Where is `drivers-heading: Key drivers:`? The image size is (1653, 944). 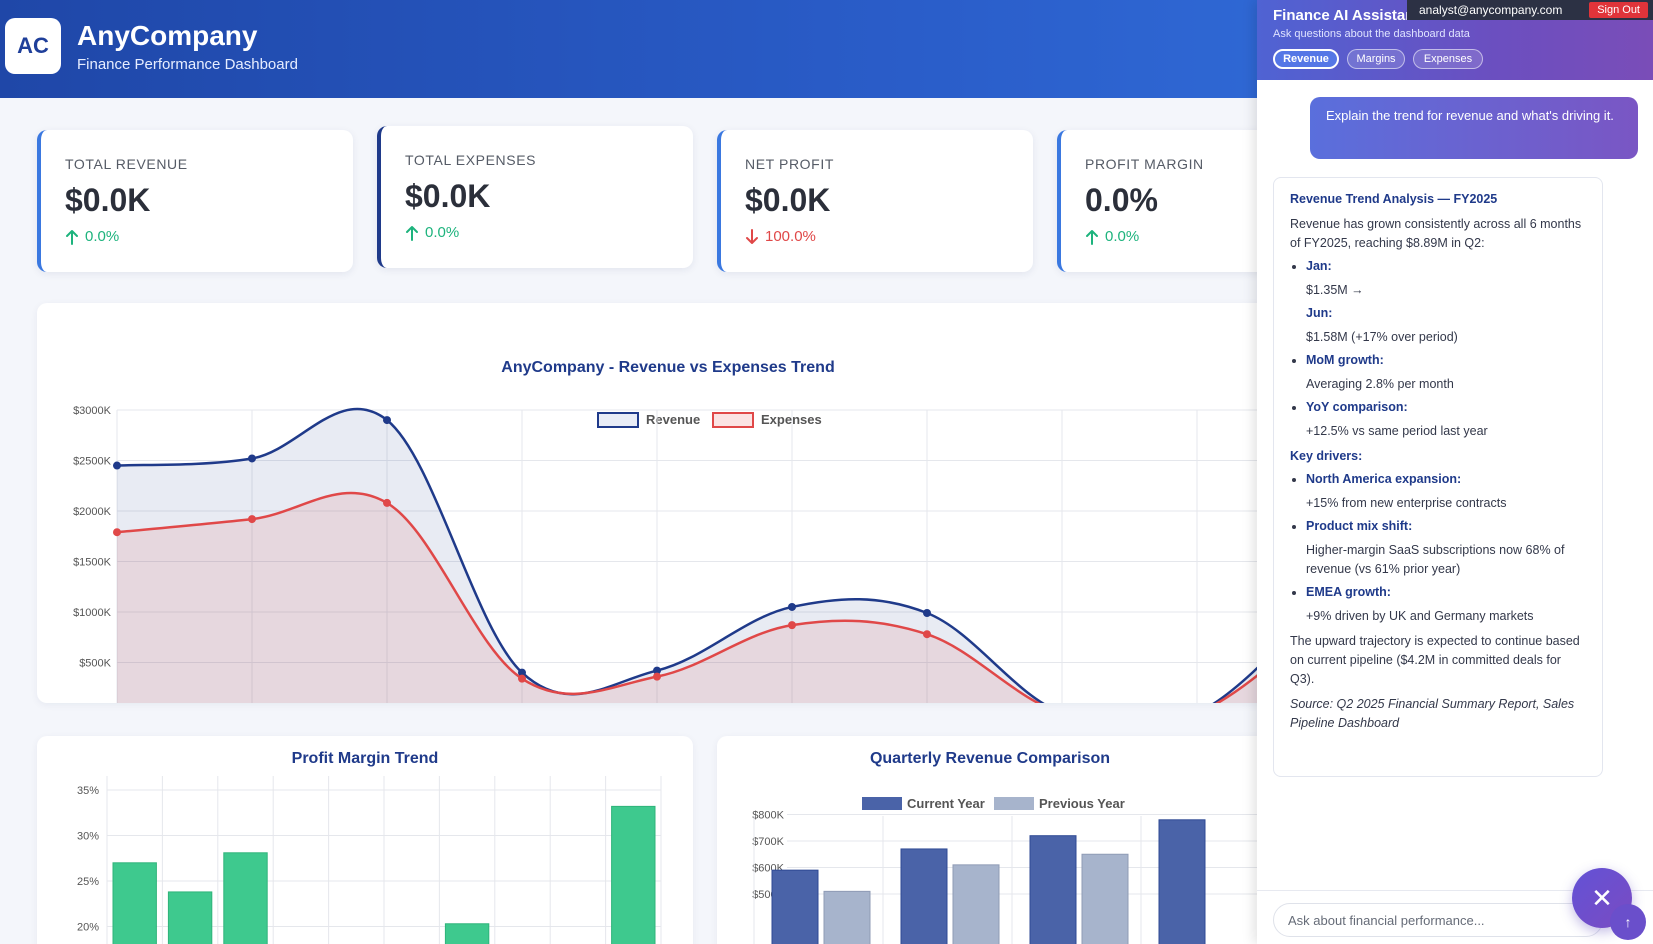 drivers-heading: Key drivers: is located at coordinates (1326, 456).